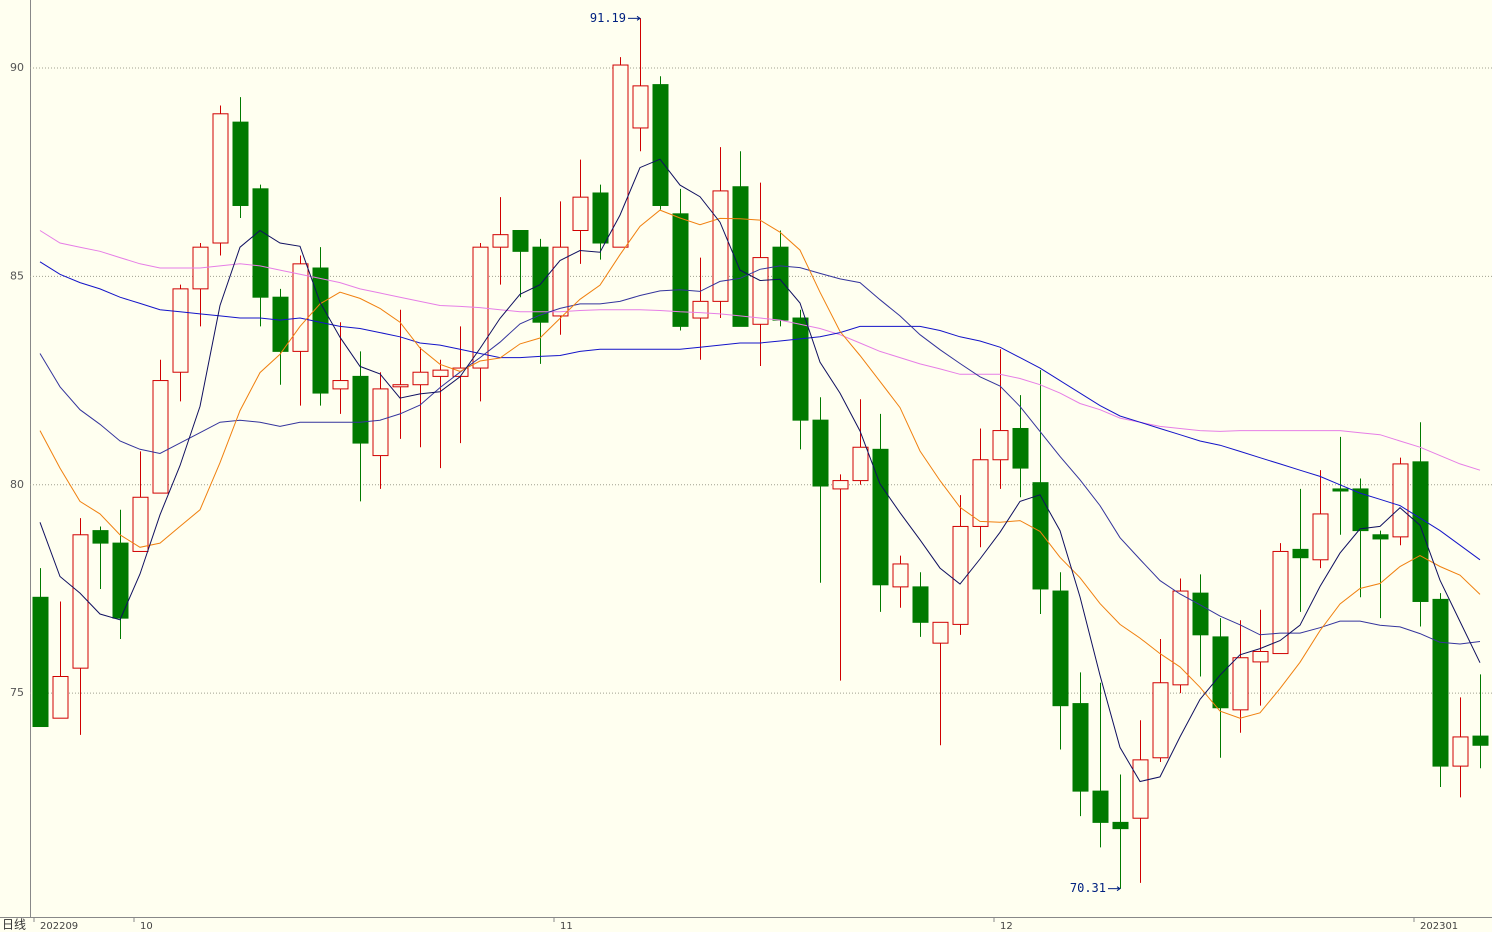 Image resolution: width=1492 pixels, height=932 pixels. What do you see at coordinates (17, 67) in the screenshot?
I see `y-tick-label: 90` at bounding box center [17, 67].